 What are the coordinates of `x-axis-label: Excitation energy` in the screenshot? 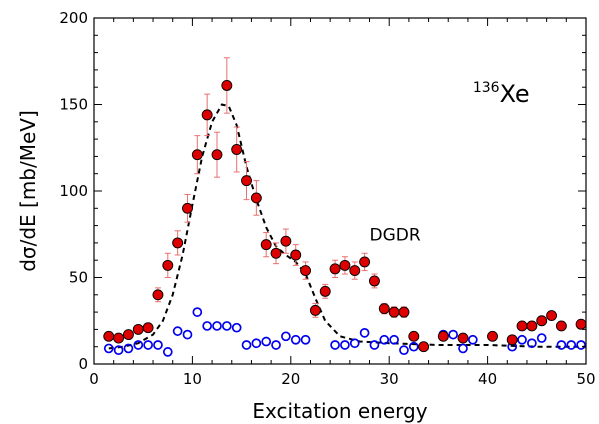 It's located at (339, 411).